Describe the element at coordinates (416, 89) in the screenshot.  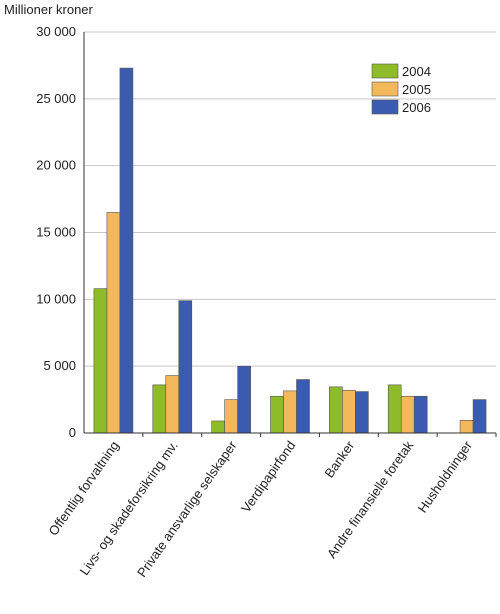
I see `legend-label: 2005` at that location.